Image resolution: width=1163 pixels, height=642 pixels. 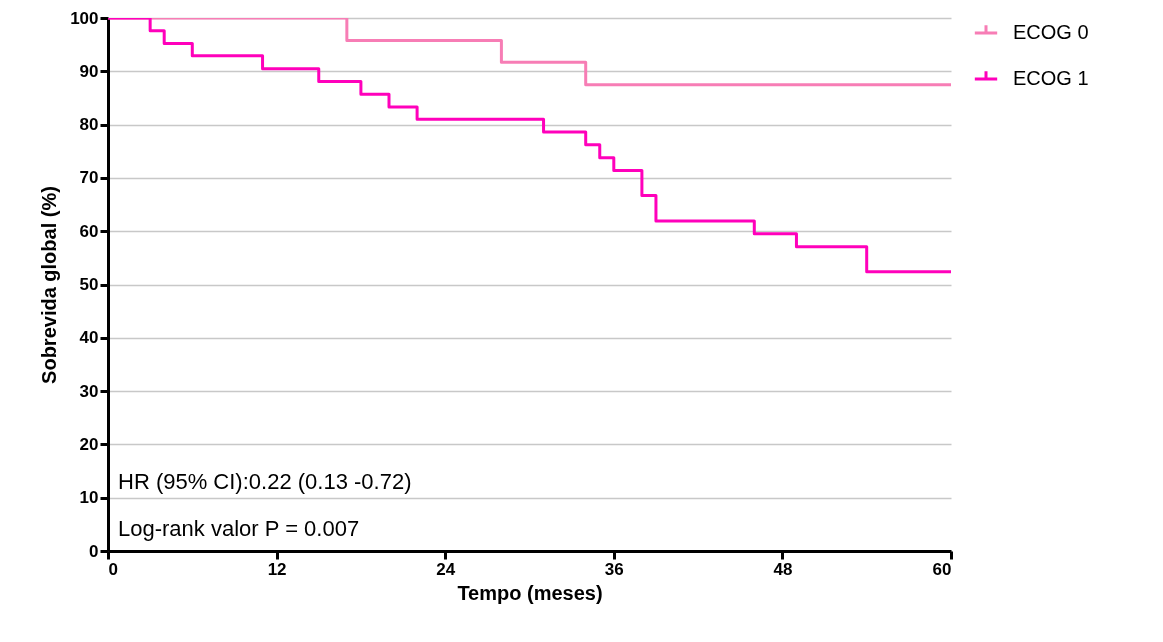 What do you see at coordinates (89, 391) in the screenshot?
I see `y-tick-label: 30` at bounding box center [89, 391].